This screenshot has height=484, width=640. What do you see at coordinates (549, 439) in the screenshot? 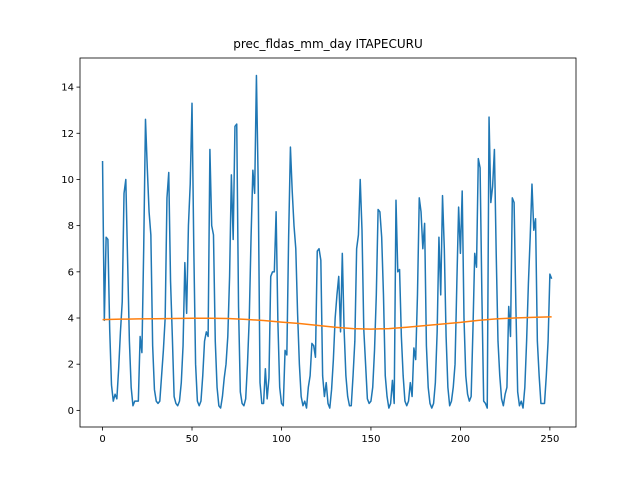
I see `x-tick-label: 250` at bounding box center [549, 439].